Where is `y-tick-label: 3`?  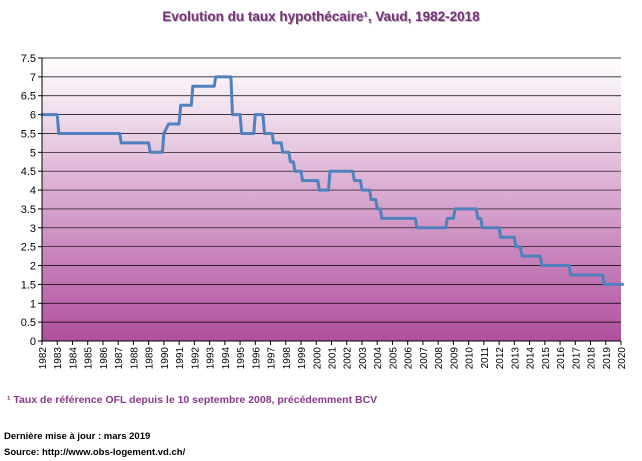 y-tick-label: 3 is located at coordinates (33, 229).